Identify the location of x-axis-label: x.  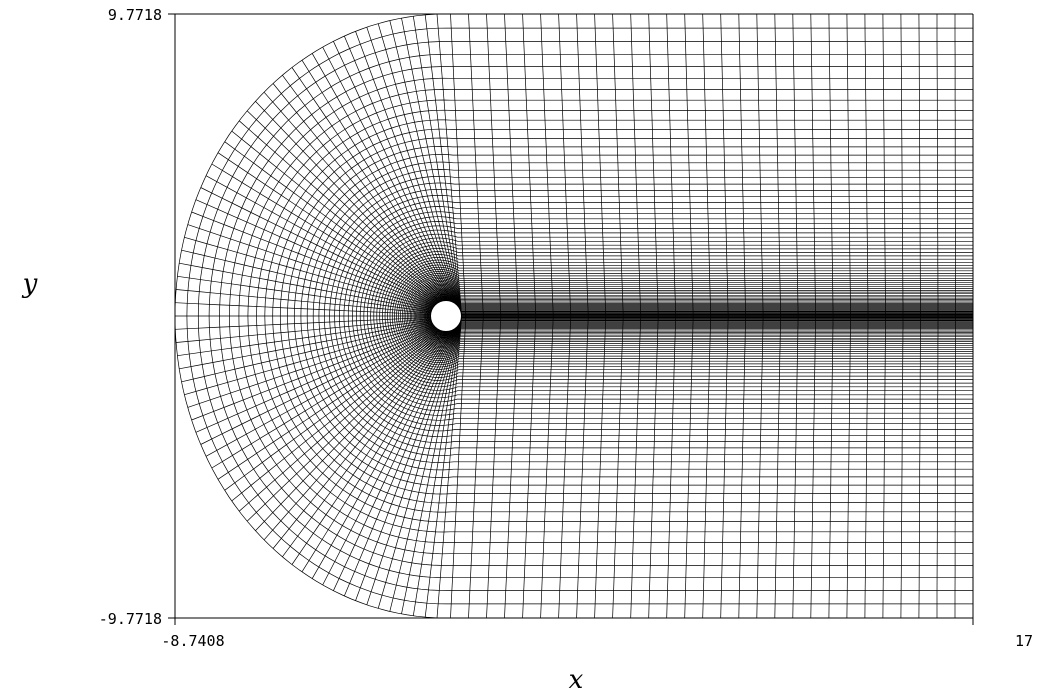
(576, 679).